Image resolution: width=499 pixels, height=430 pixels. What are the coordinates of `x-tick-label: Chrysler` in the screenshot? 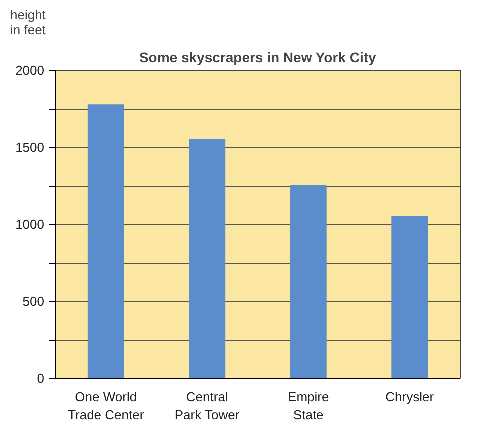 It's located at (410, 397).